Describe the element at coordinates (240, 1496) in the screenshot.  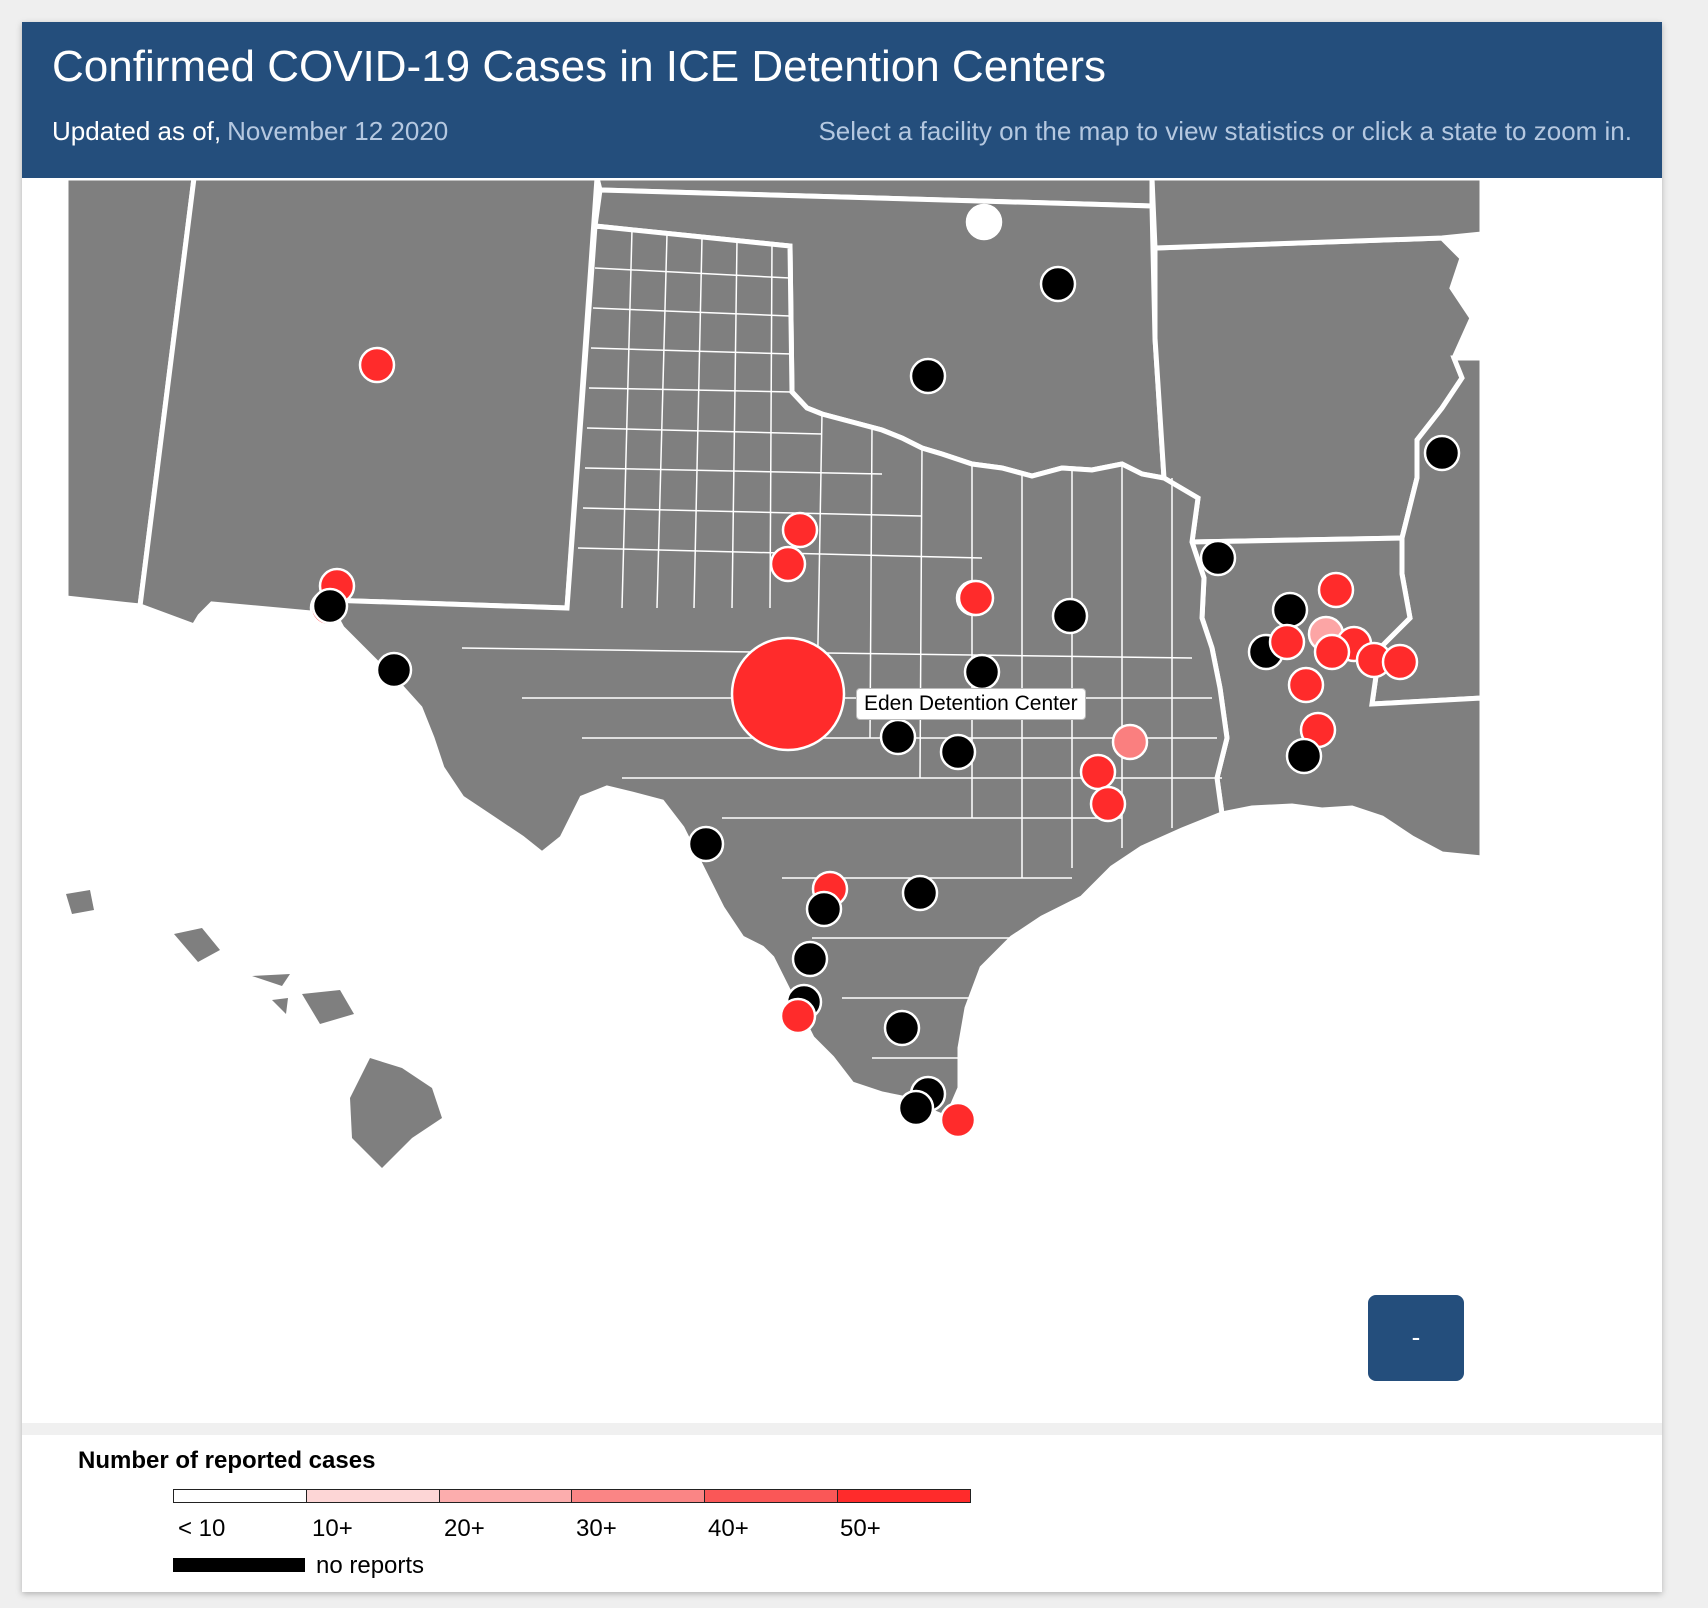
I see `legend-swatch-lt10` at that location.